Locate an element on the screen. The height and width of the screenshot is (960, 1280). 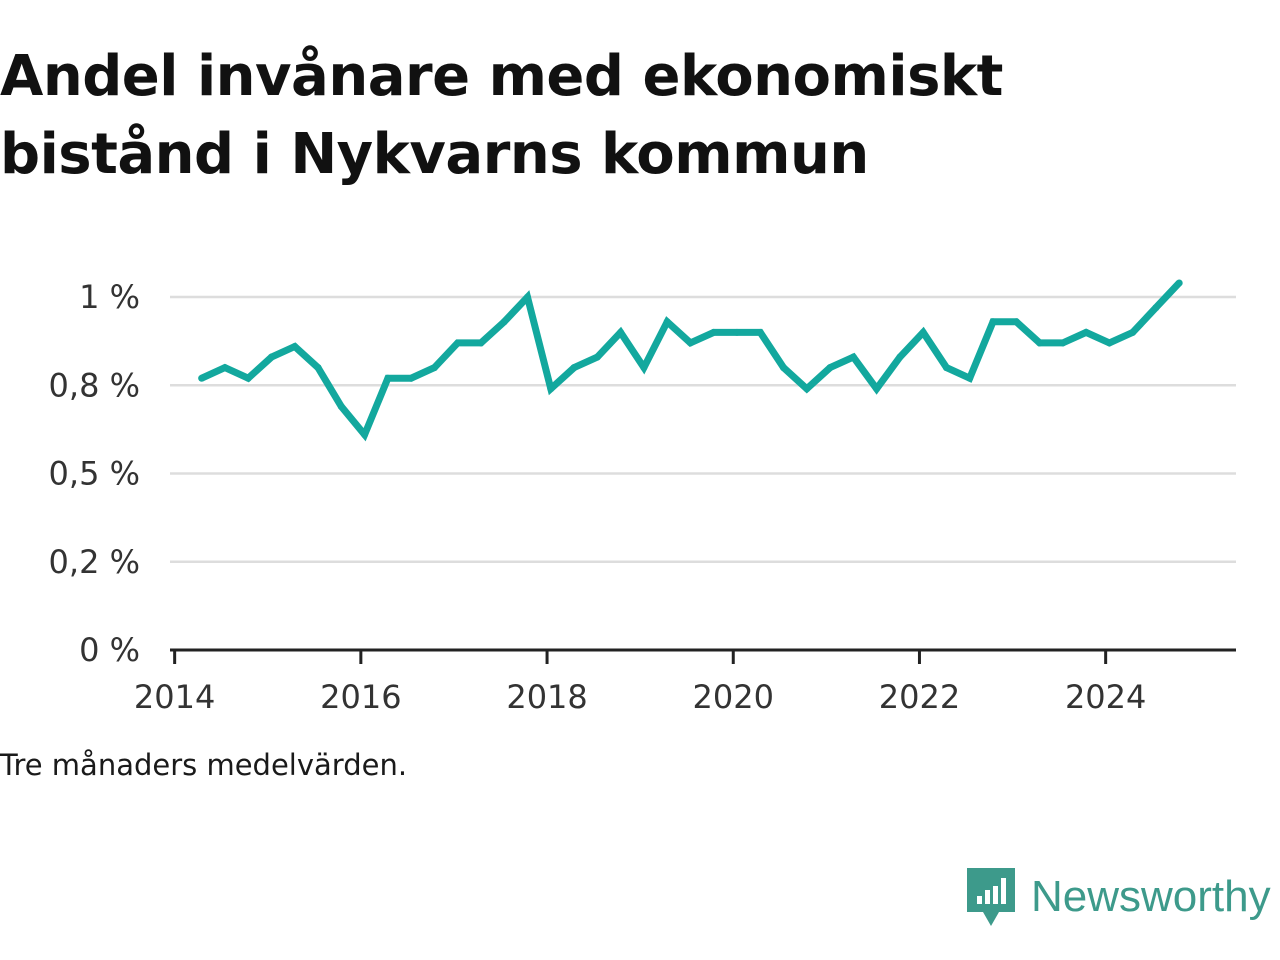
y-tick-label: 1 % is located at coordinates (109, 297).